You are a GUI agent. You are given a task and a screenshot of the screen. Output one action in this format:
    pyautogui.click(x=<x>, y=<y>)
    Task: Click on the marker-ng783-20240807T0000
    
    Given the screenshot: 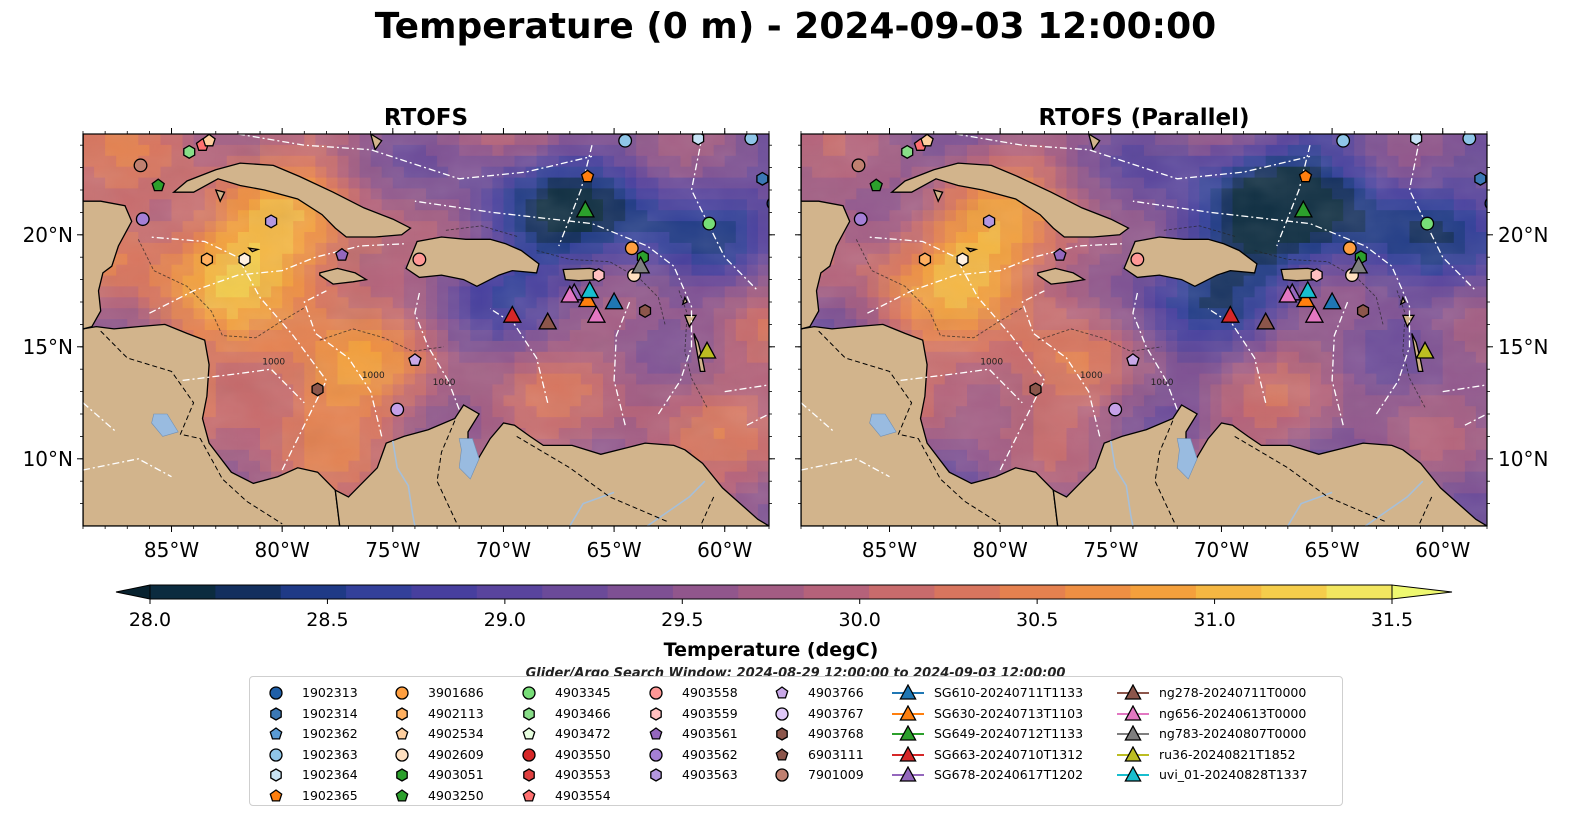 What is the action you would take?
    pyautogui.click(x=1359, y=264)
    